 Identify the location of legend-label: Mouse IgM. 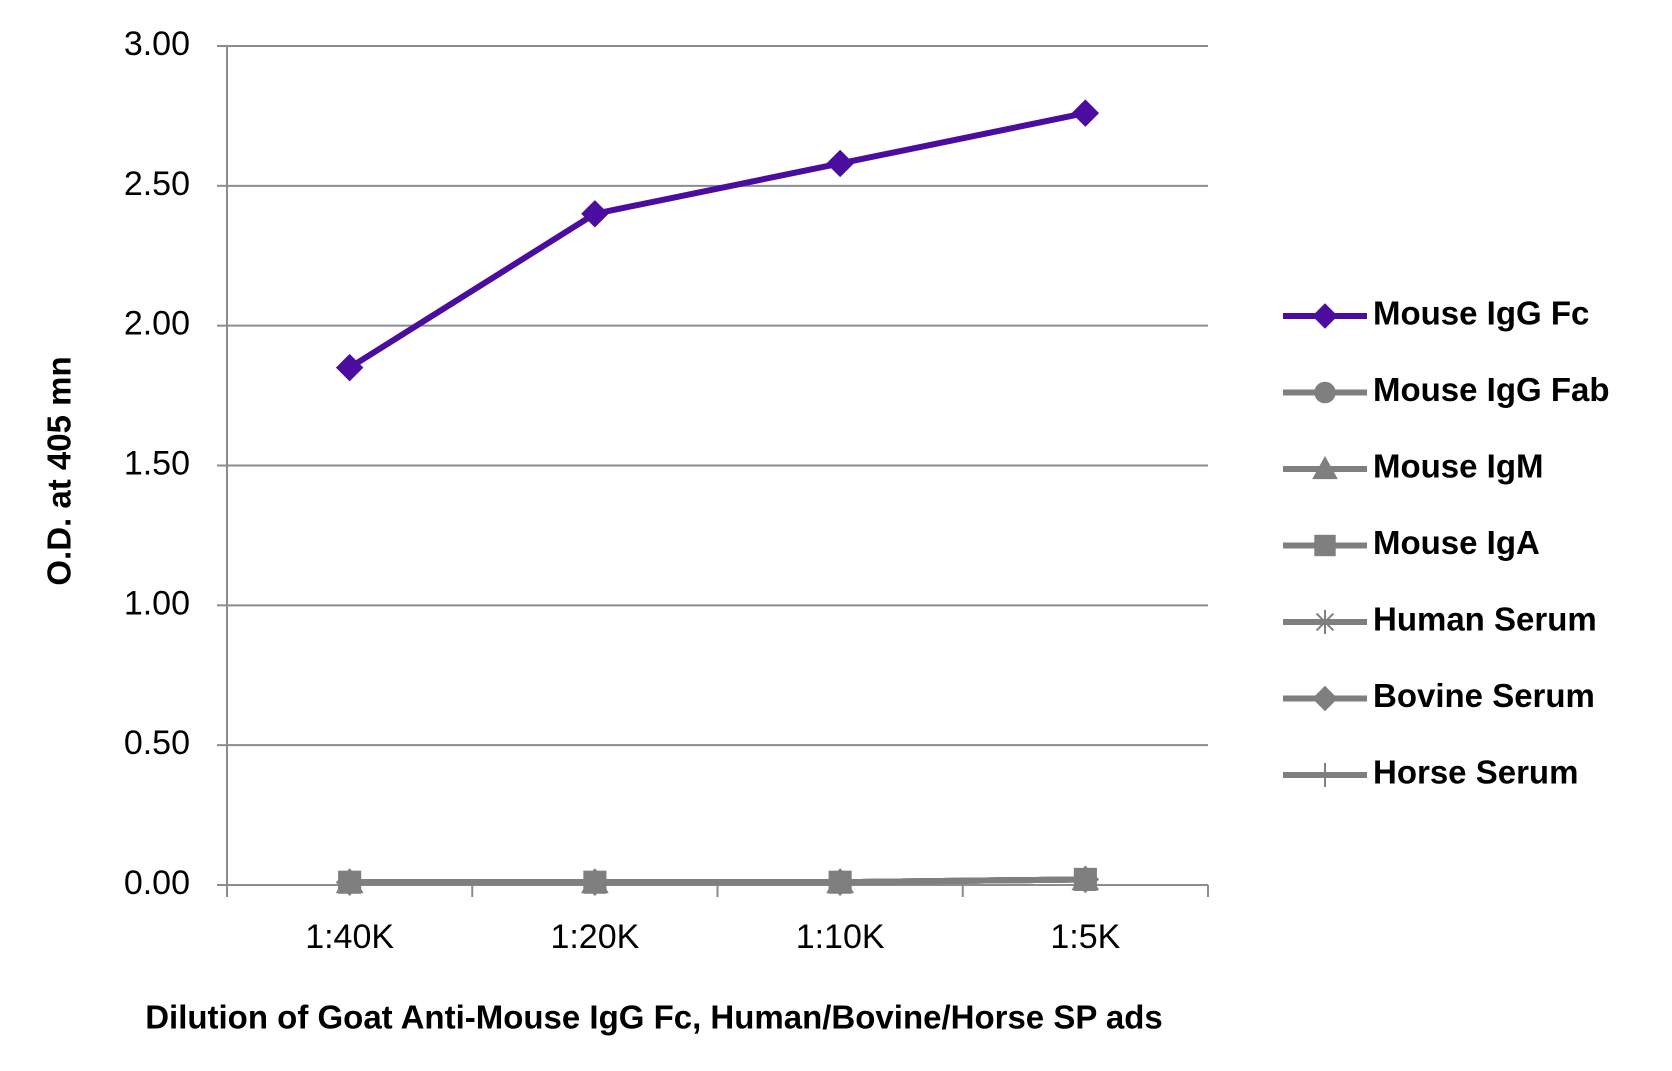
(1458, 466).